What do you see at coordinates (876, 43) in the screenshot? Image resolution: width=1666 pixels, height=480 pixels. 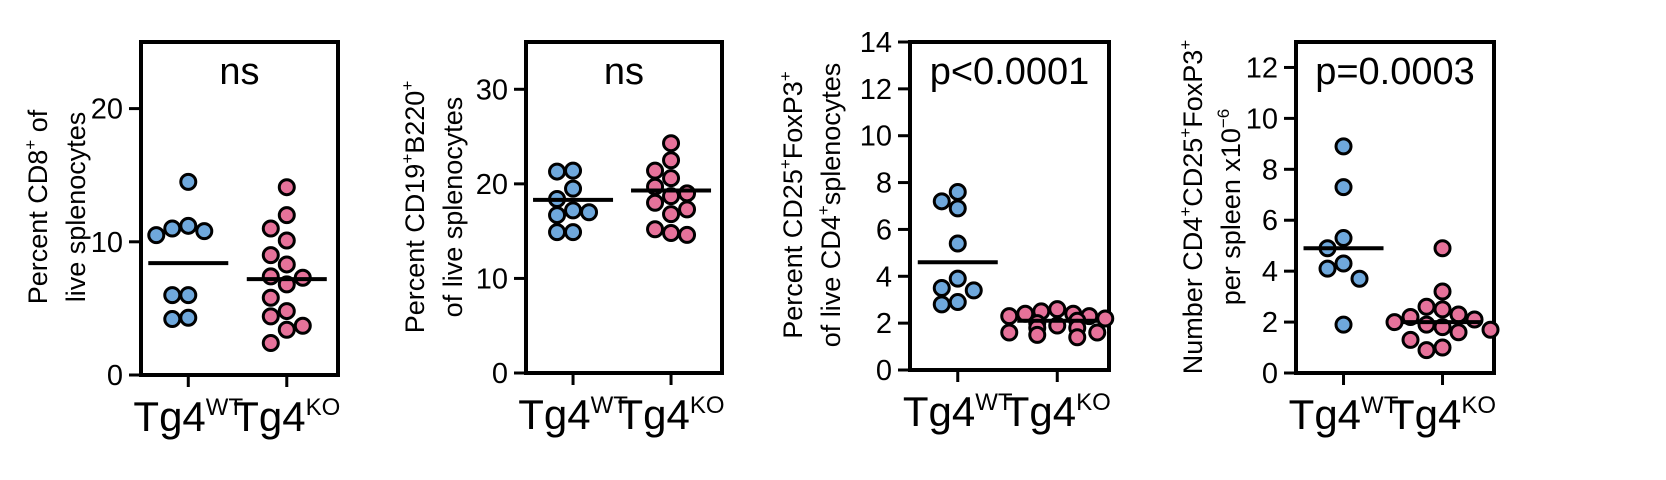 I see `y-tick-label: 14` at bounding box center [876, 43].